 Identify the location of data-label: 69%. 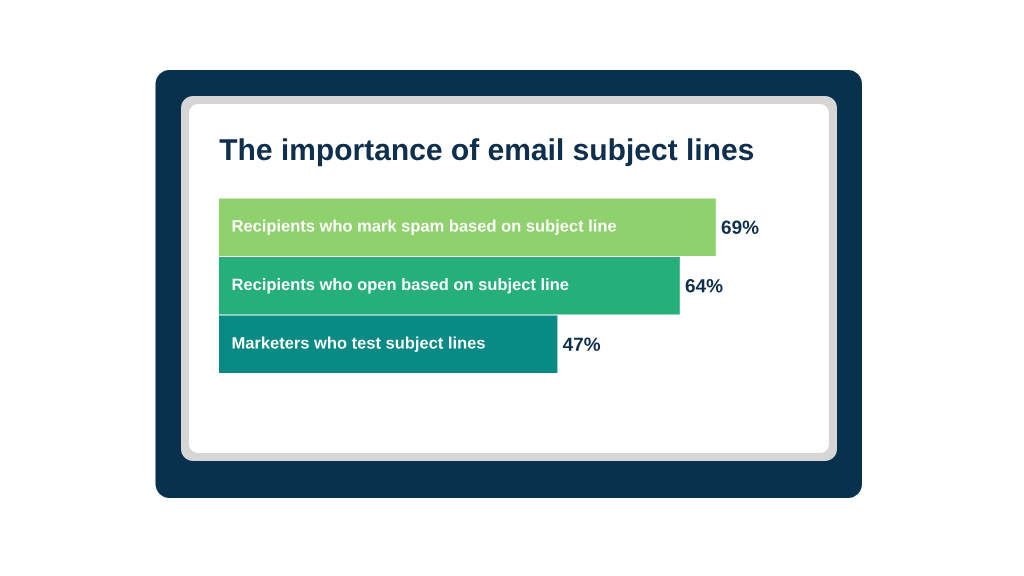
(740, 227).